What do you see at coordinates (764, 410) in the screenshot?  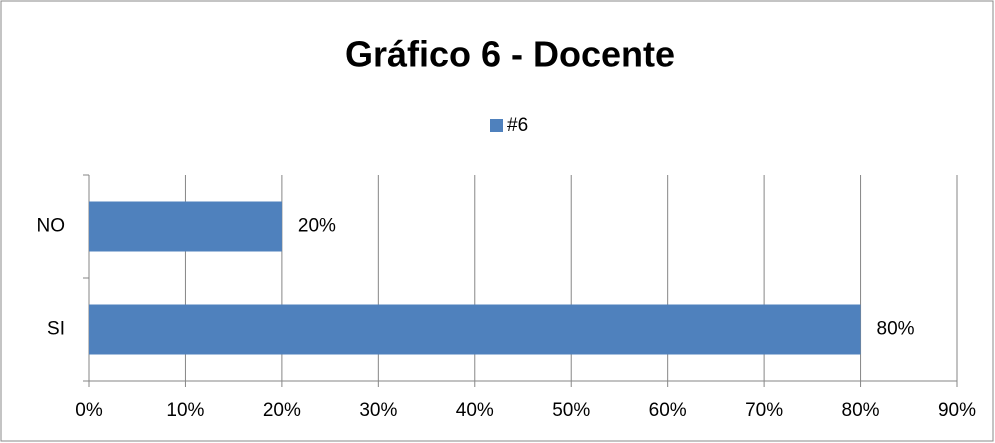 I see `x-tick-label: 70%` at bounding box center [764, 410].